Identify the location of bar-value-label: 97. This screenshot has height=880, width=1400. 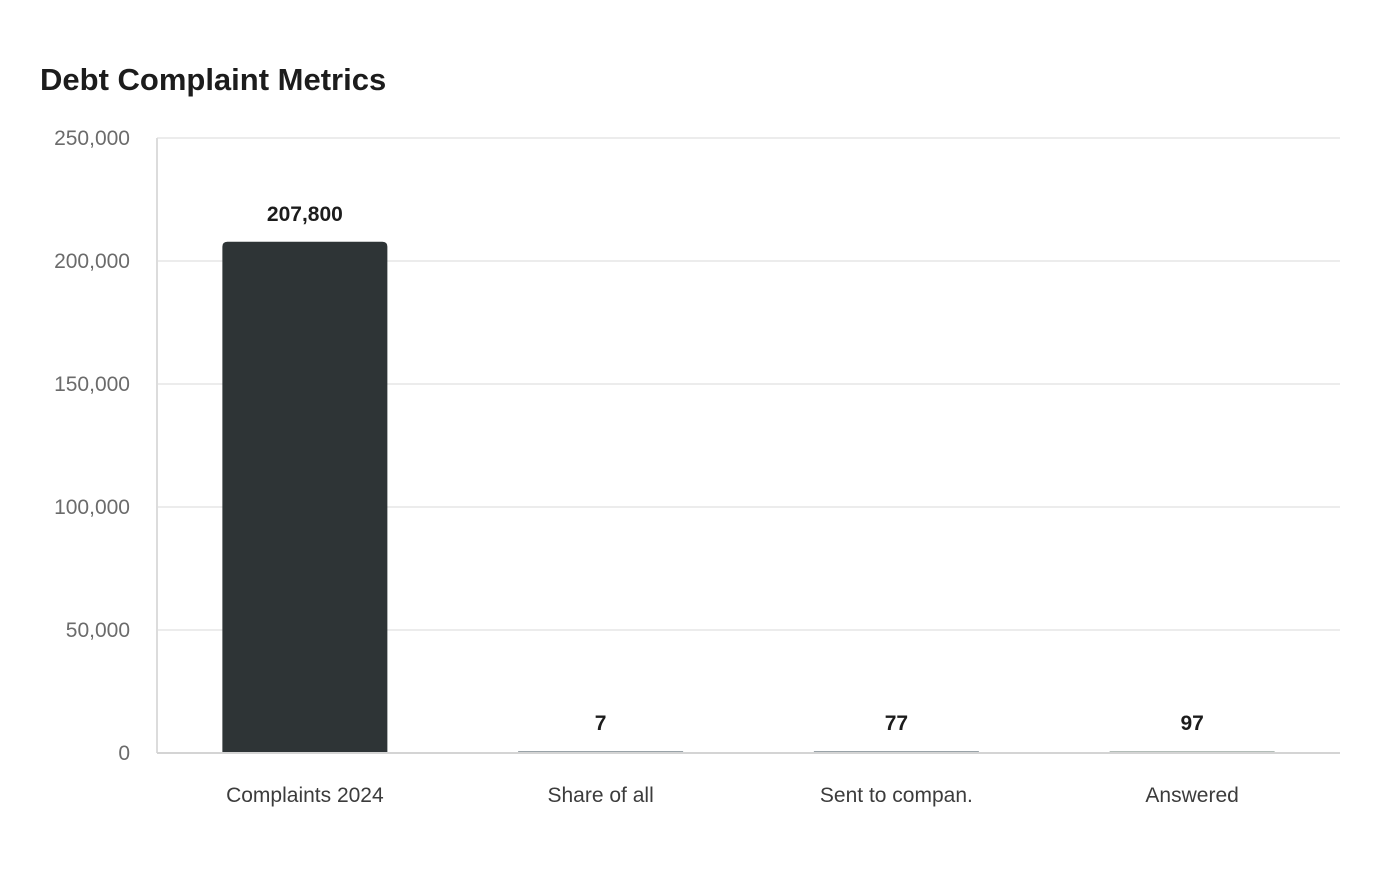
(1191, 723).